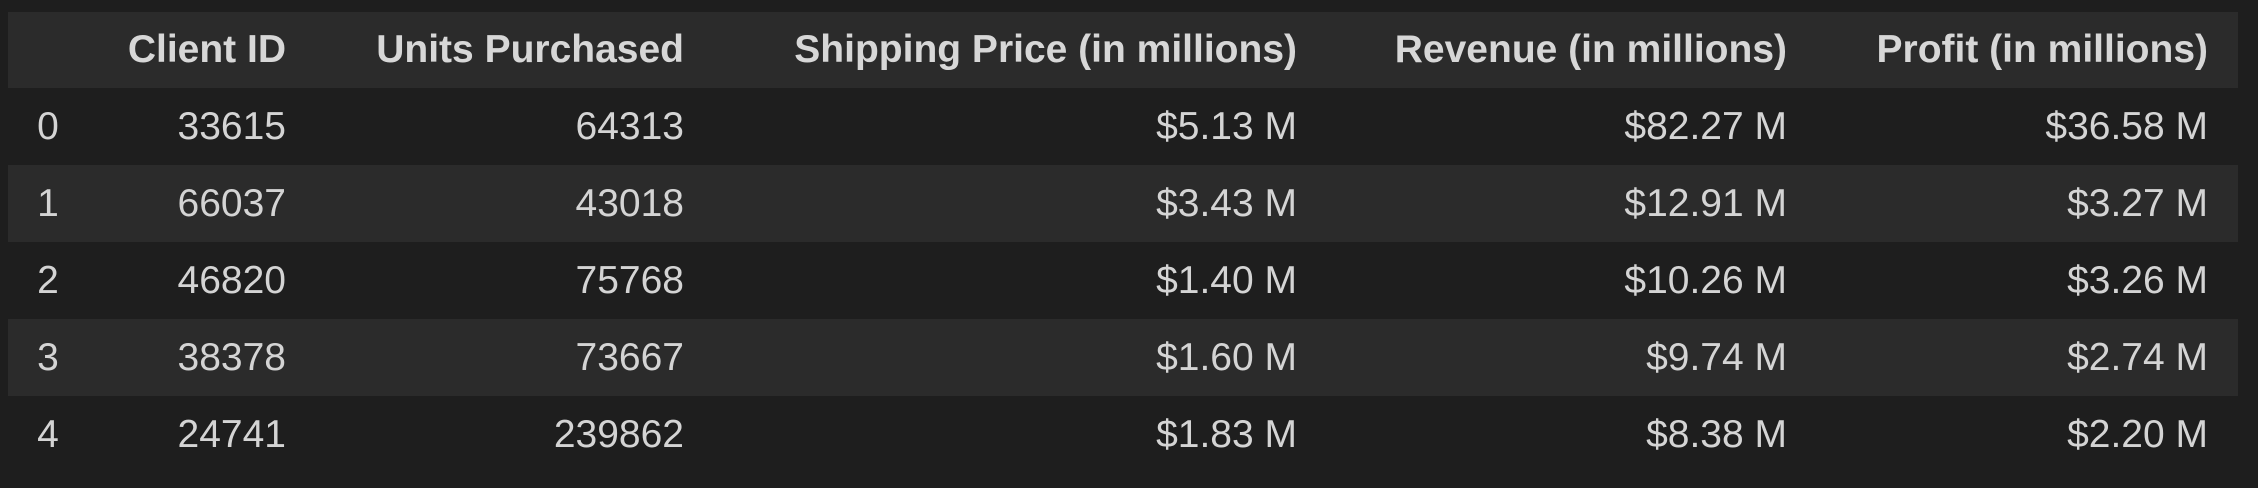  Describe the element at coordinates (2042, 49) in the screenshot. I see `column-header-profit: Profit (in millions)` at that location.